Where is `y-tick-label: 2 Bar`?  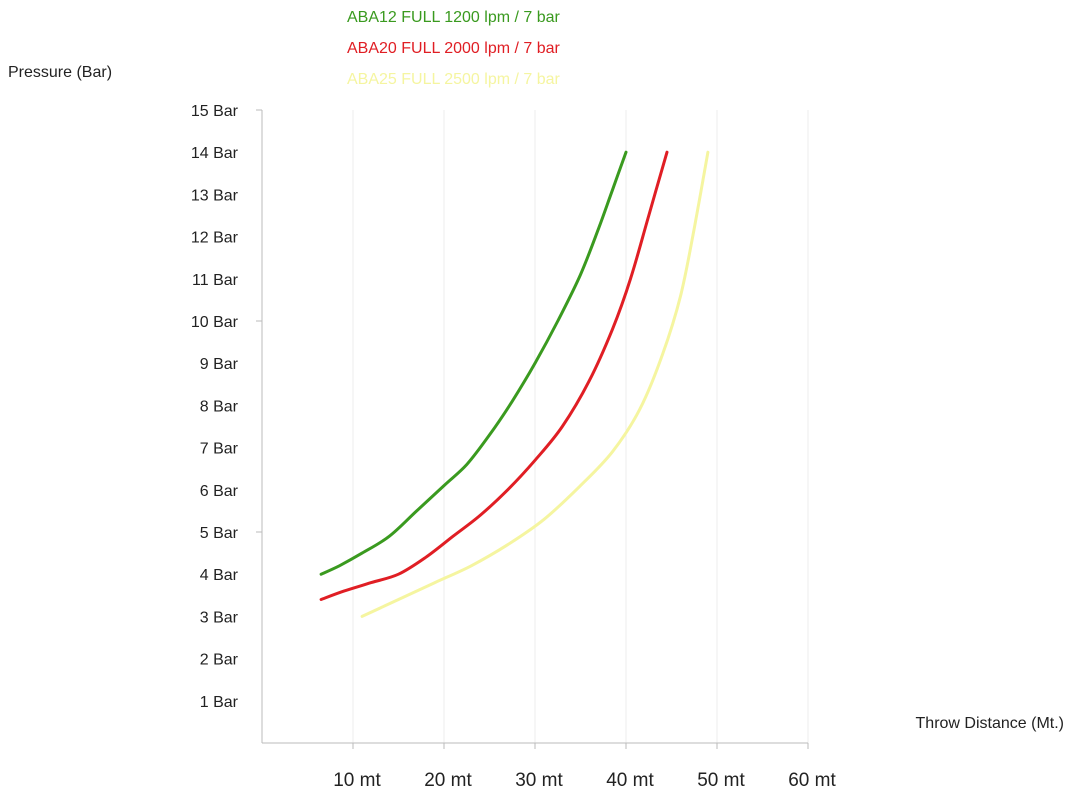
y-tick-label: 2 Bar is located at coordinates (219, 660).